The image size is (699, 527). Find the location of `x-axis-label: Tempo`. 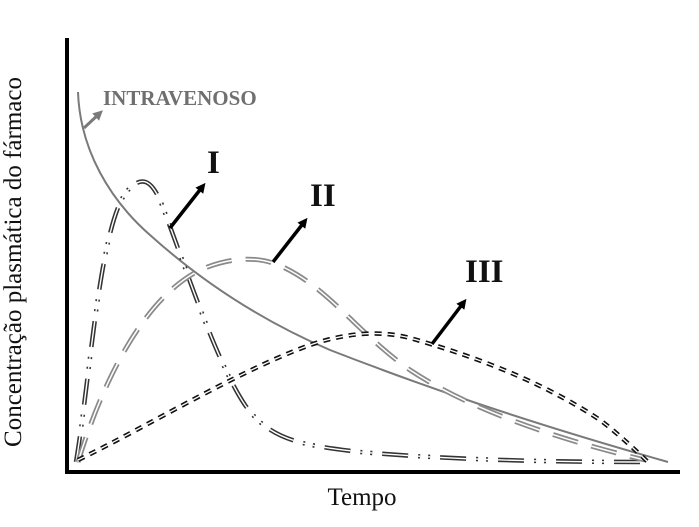

x-axis-label: Tempo is located at coordinates (362, 497).